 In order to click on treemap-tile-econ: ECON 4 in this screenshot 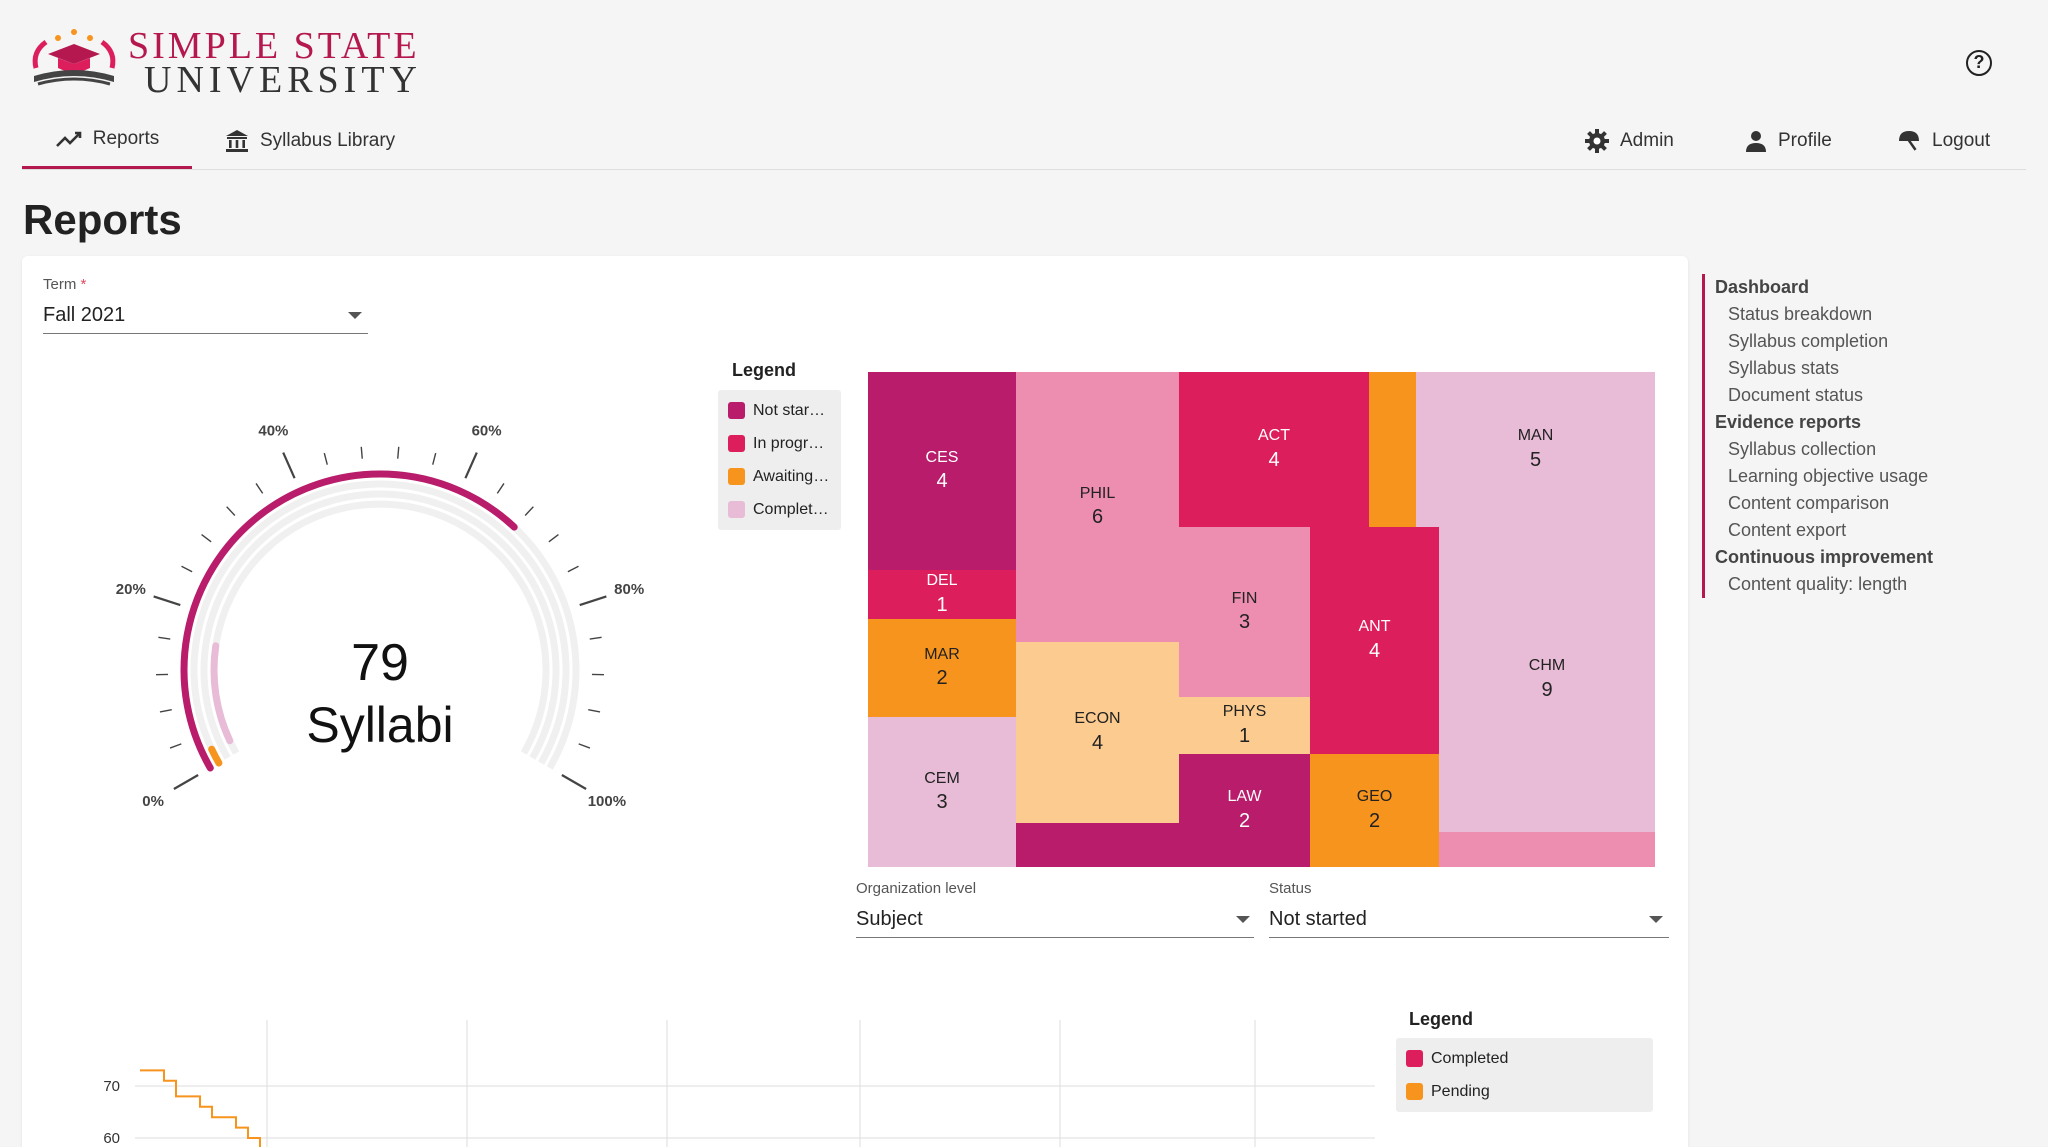, I will do `click(1097, 732)`.